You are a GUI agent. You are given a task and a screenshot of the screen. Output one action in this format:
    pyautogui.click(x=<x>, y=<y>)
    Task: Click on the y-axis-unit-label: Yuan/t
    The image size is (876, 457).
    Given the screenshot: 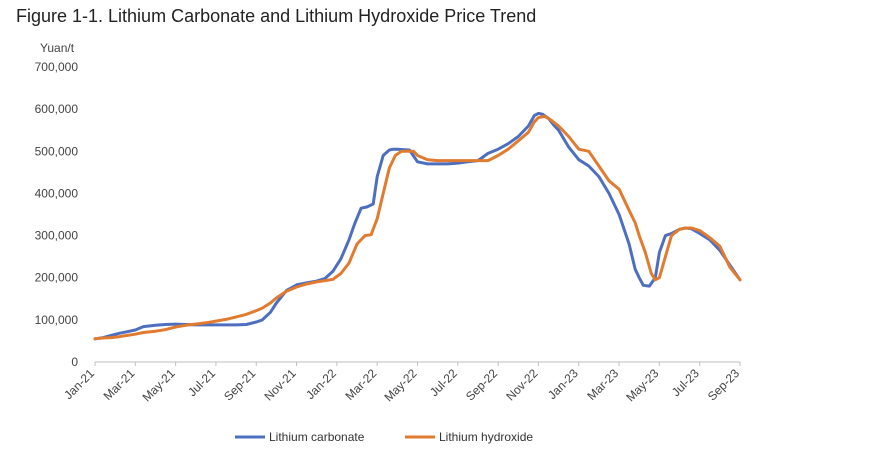 What is the action you would take?
    pyautogui.click(x=57, y=48)
    